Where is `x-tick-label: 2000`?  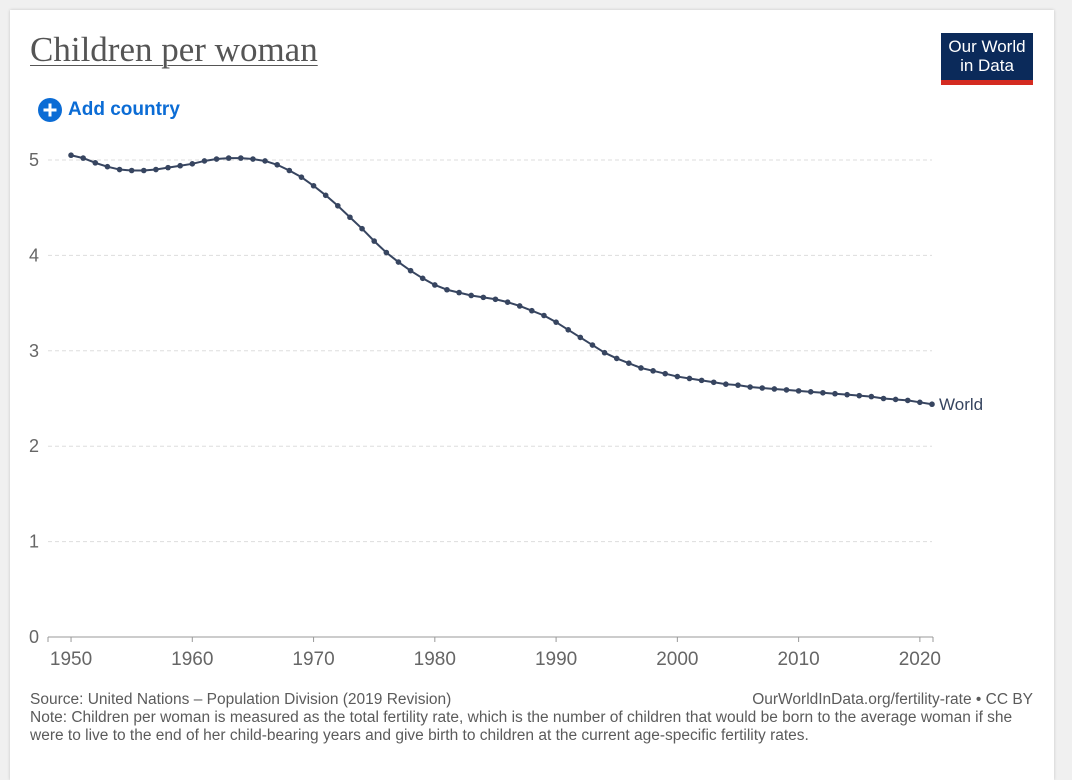
x-tick-label: 2000 is located at coordinates (677, 659).